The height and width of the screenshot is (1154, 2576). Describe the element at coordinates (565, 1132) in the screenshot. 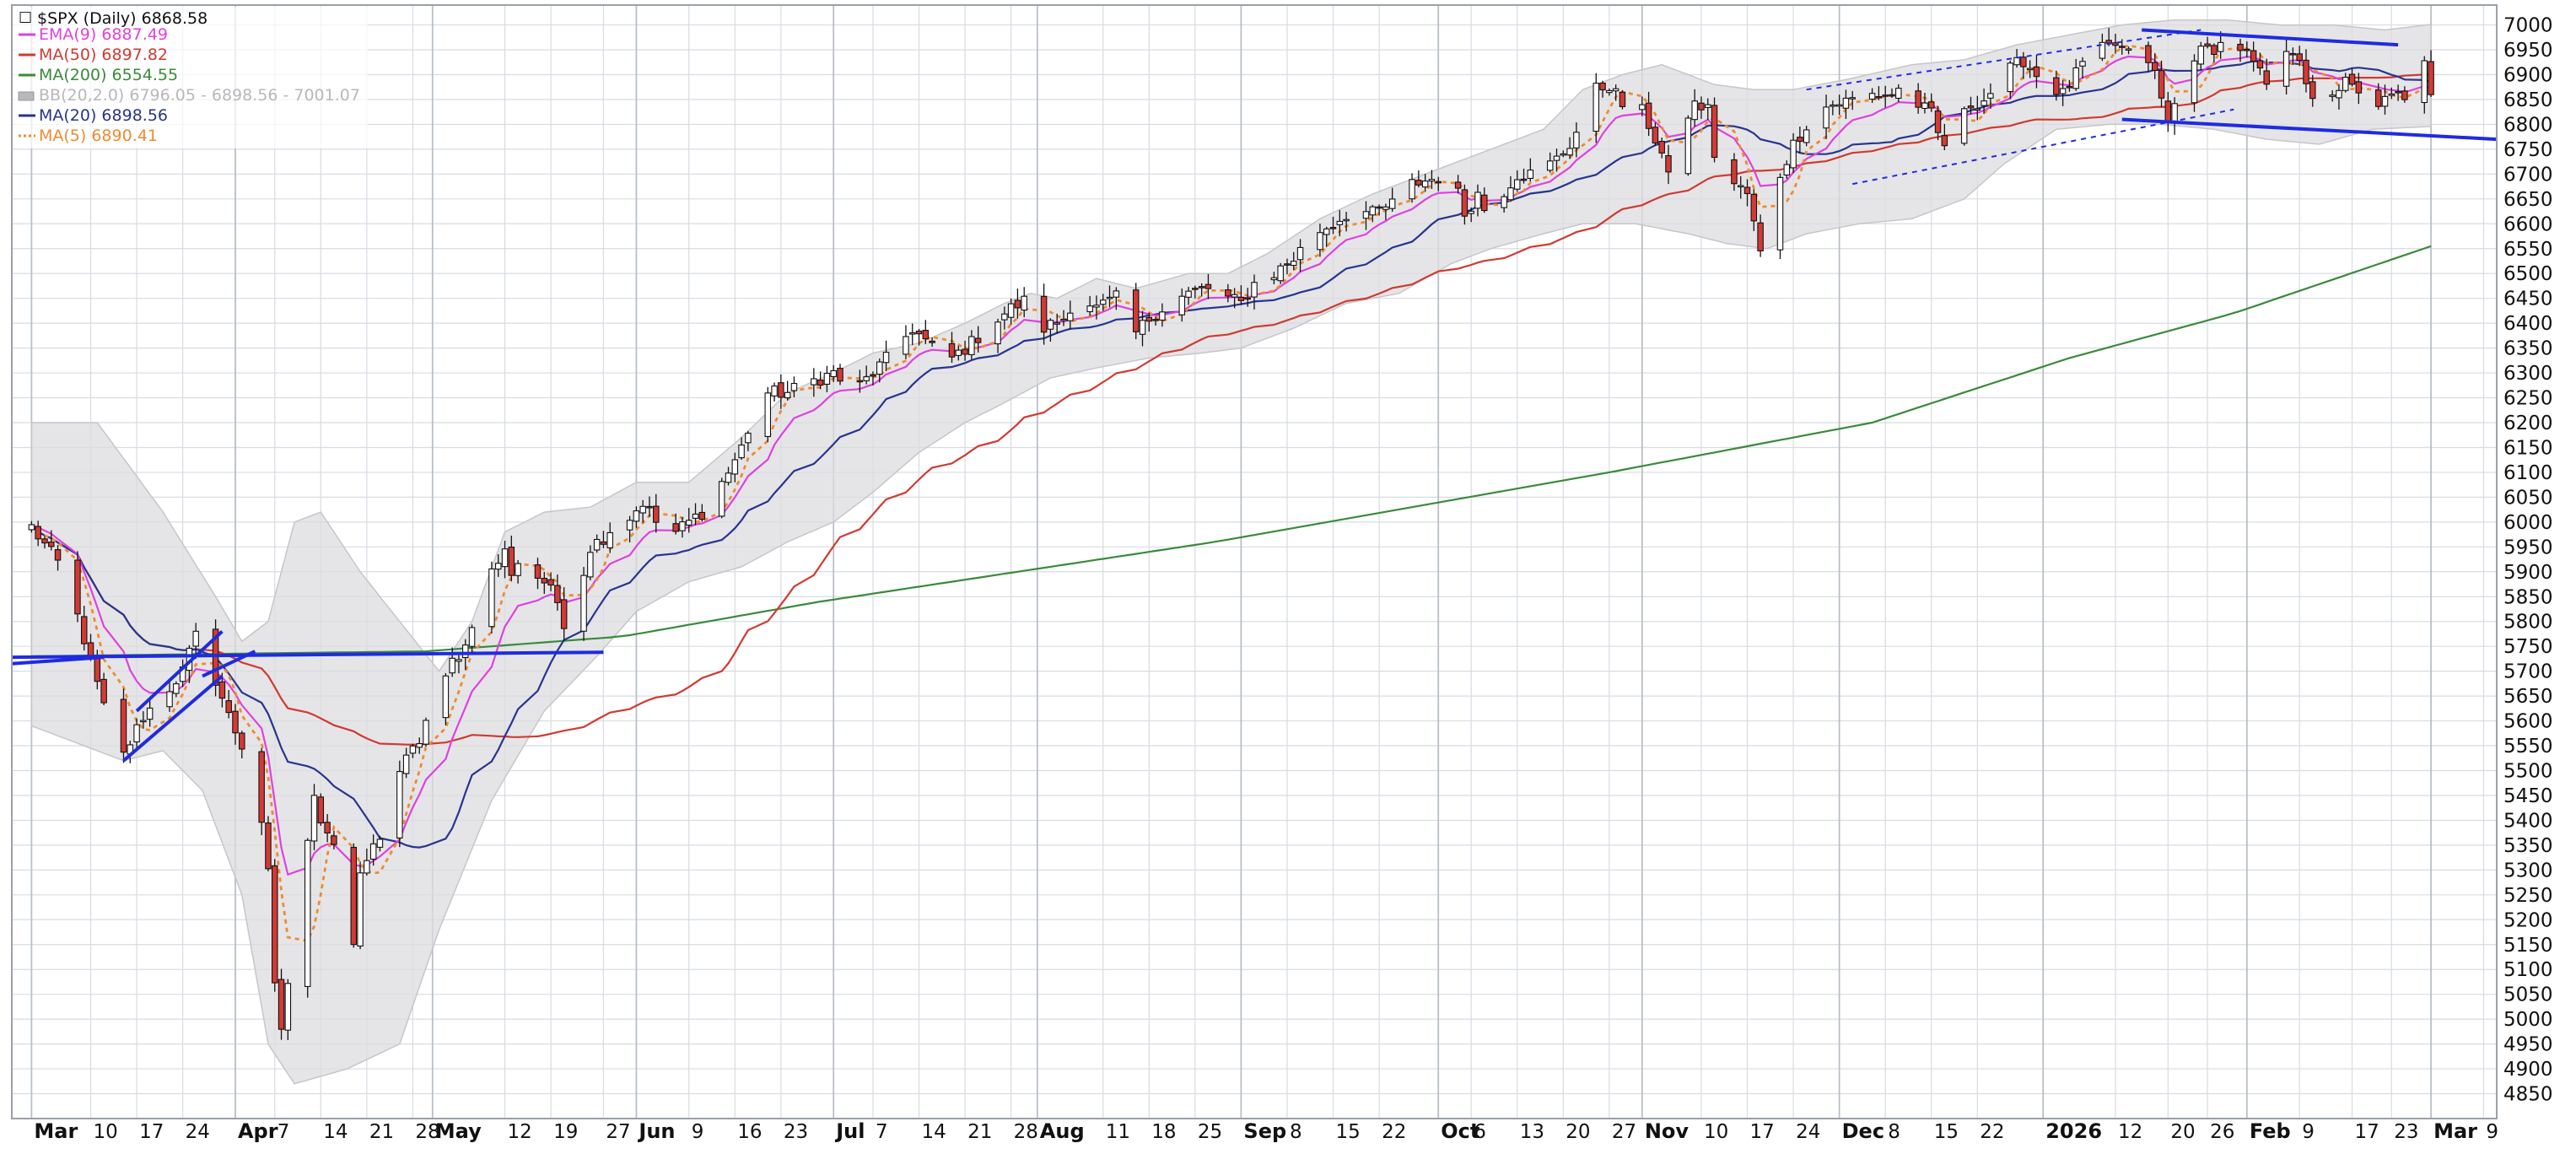

I see `x-tick-label: 19` at that location.